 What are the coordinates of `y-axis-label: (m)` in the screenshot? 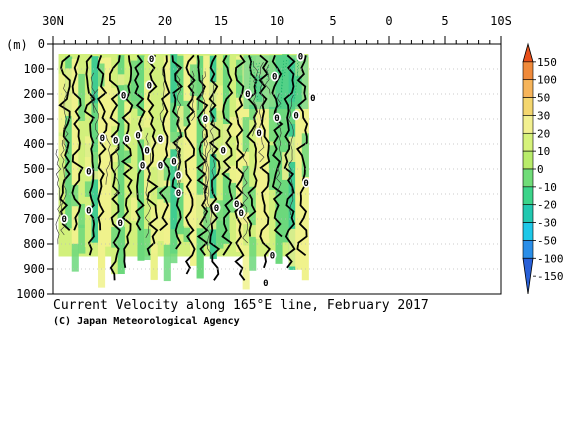 It's located at (17, 45).